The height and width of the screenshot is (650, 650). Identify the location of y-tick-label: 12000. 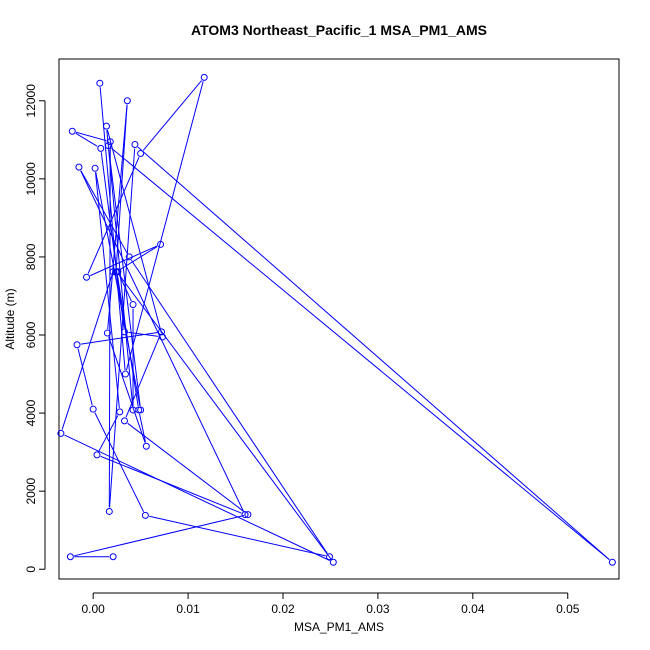
(31, 101).